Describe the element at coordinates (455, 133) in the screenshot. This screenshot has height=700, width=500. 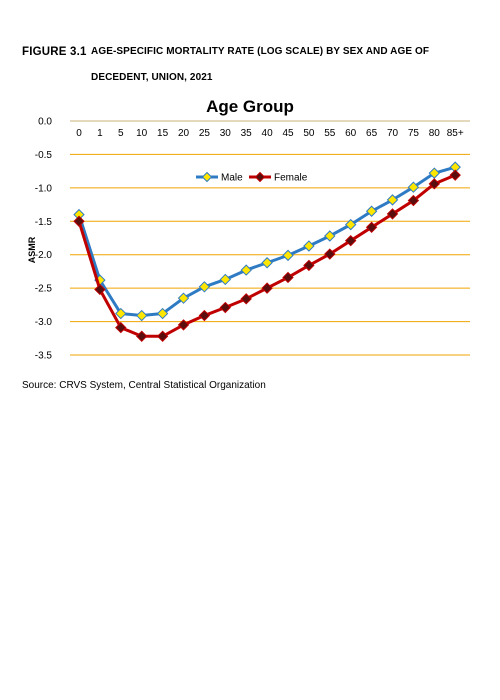
I see `x-tick-label: 85+` at that location.